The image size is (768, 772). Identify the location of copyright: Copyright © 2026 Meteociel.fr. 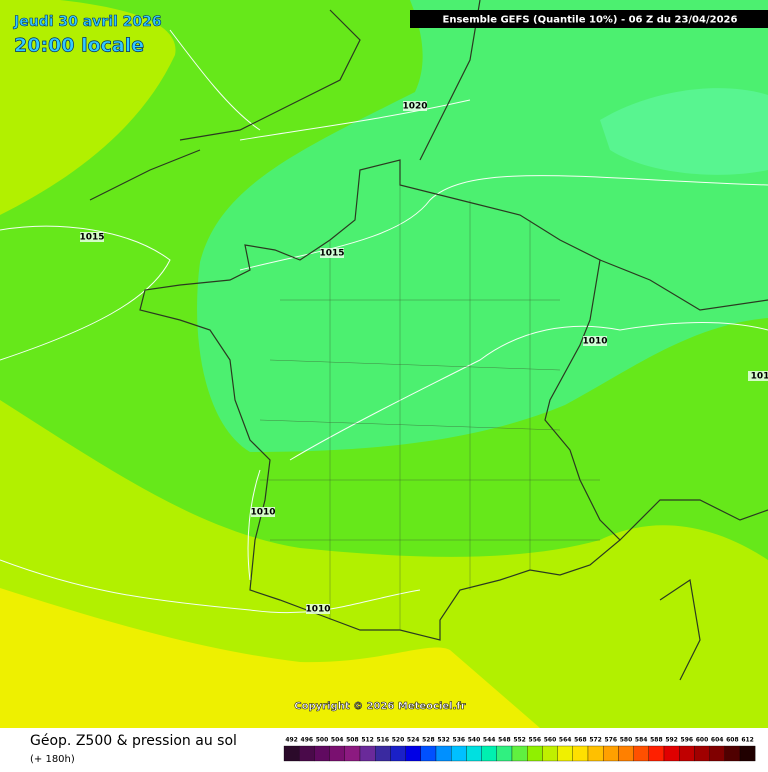
(379, 706).